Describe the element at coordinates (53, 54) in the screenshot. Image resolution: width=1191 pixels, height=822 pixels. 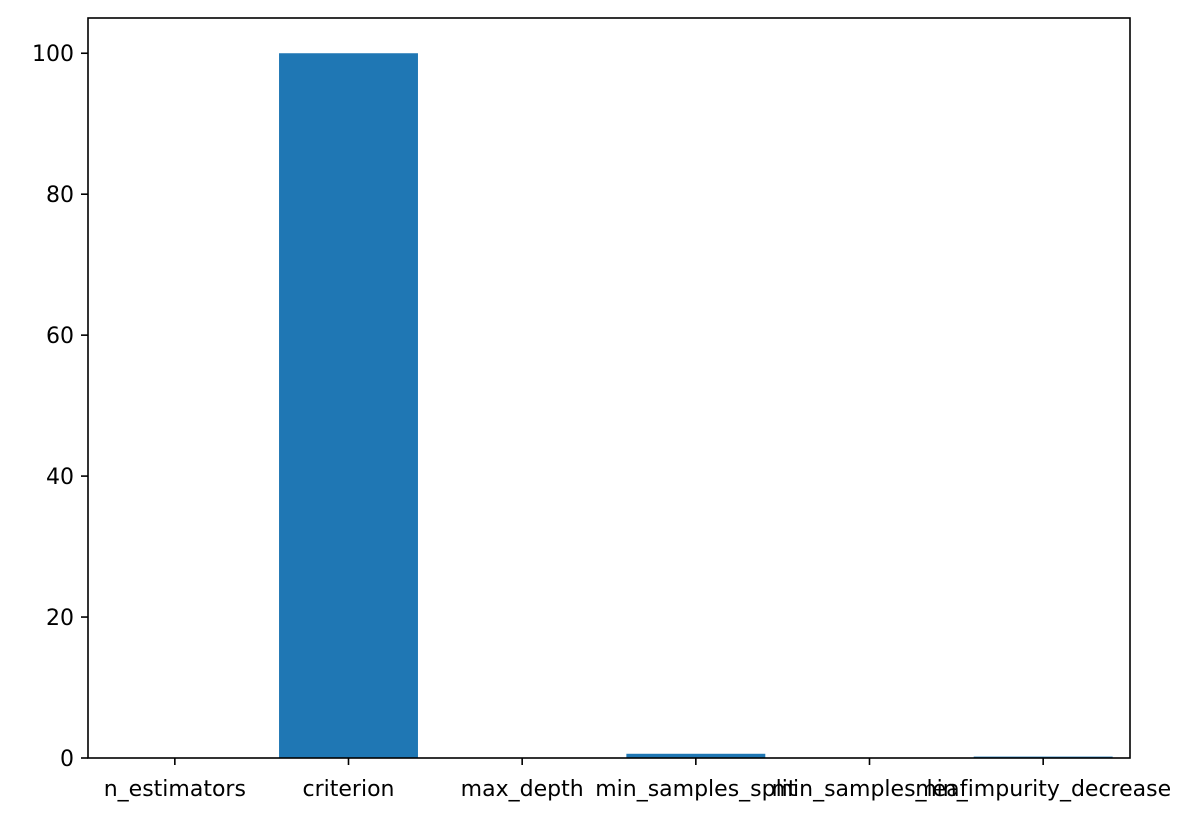
I see `y-tick-label: 100` at that location.